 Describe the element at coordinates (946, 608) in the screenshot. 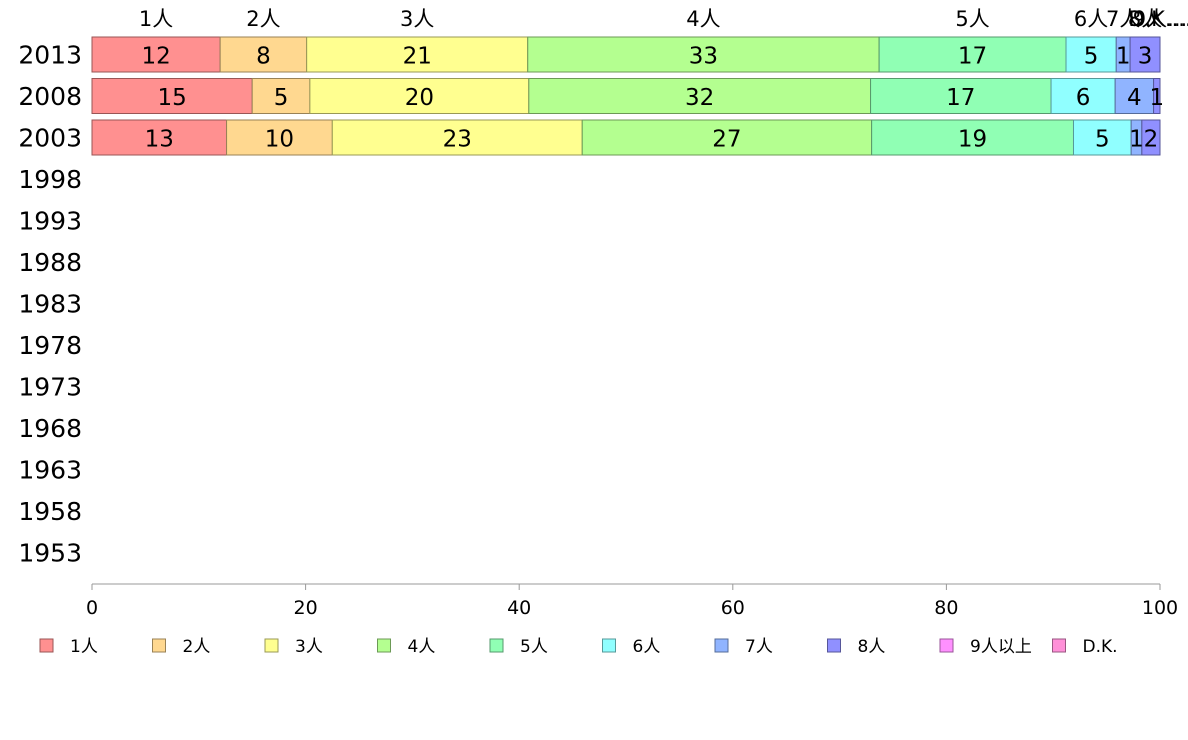

I see `x-tick-label-80: 80` at that location.